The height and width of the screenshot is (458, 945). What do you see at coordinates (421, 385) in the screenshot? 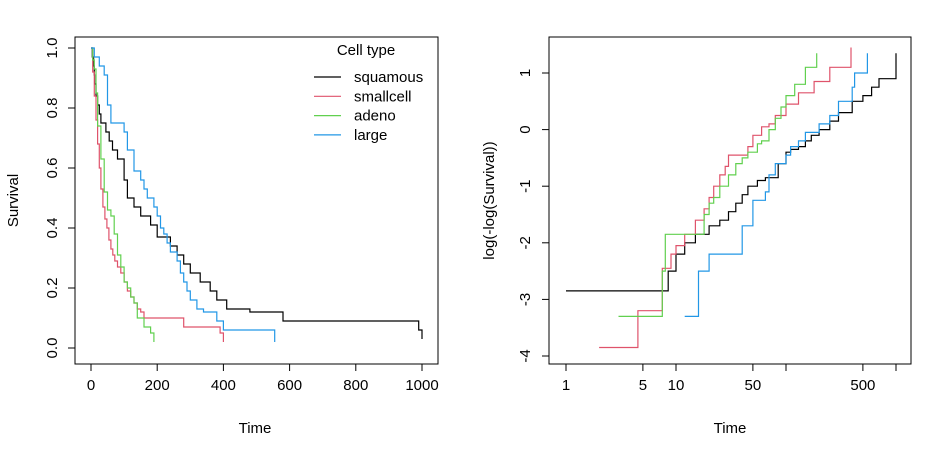
I see `x-tick-label: 1000` at bounding box center [421, 385].